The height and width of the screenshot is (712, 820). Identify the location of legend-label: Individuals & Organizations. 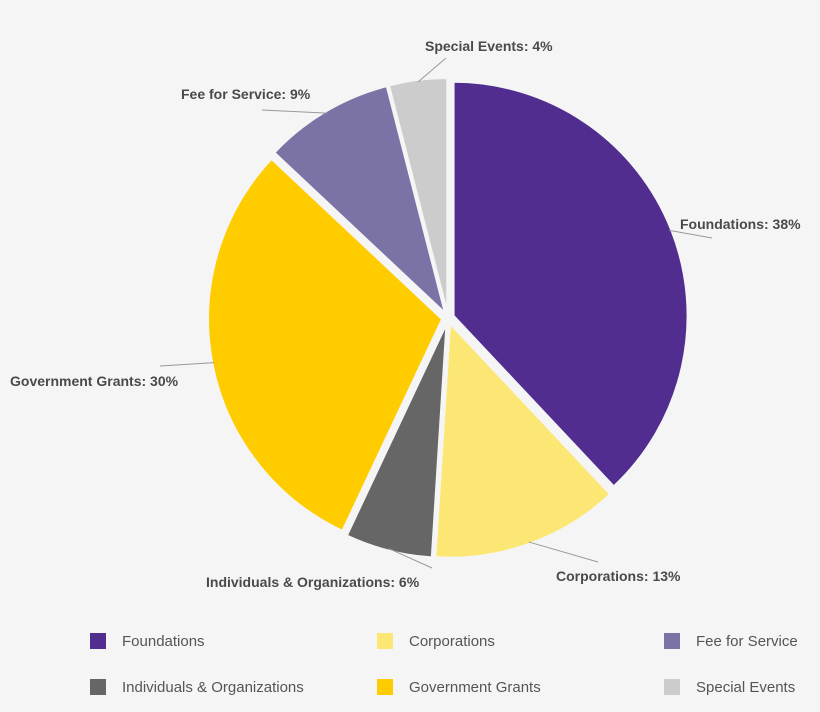
(213, 687).